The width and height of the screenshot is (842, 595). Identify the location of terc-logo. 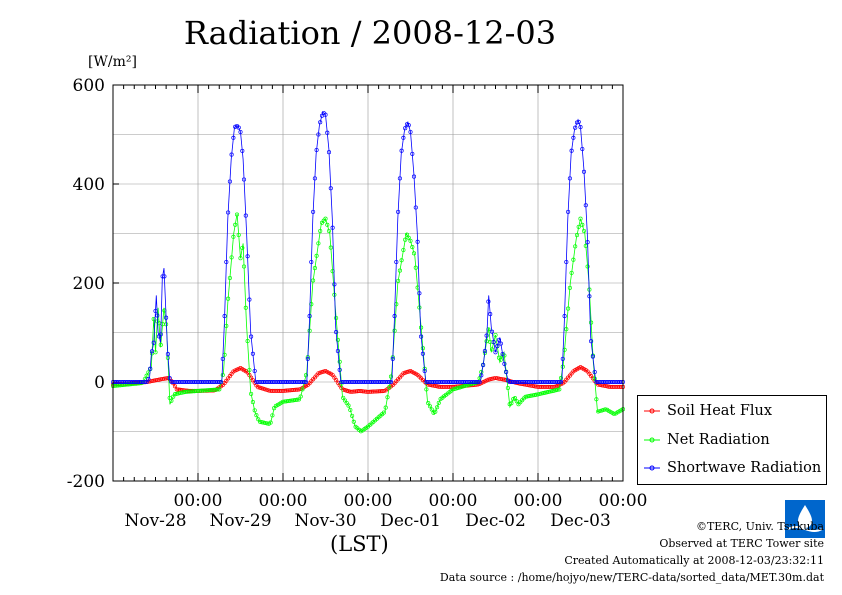
(805, 519).